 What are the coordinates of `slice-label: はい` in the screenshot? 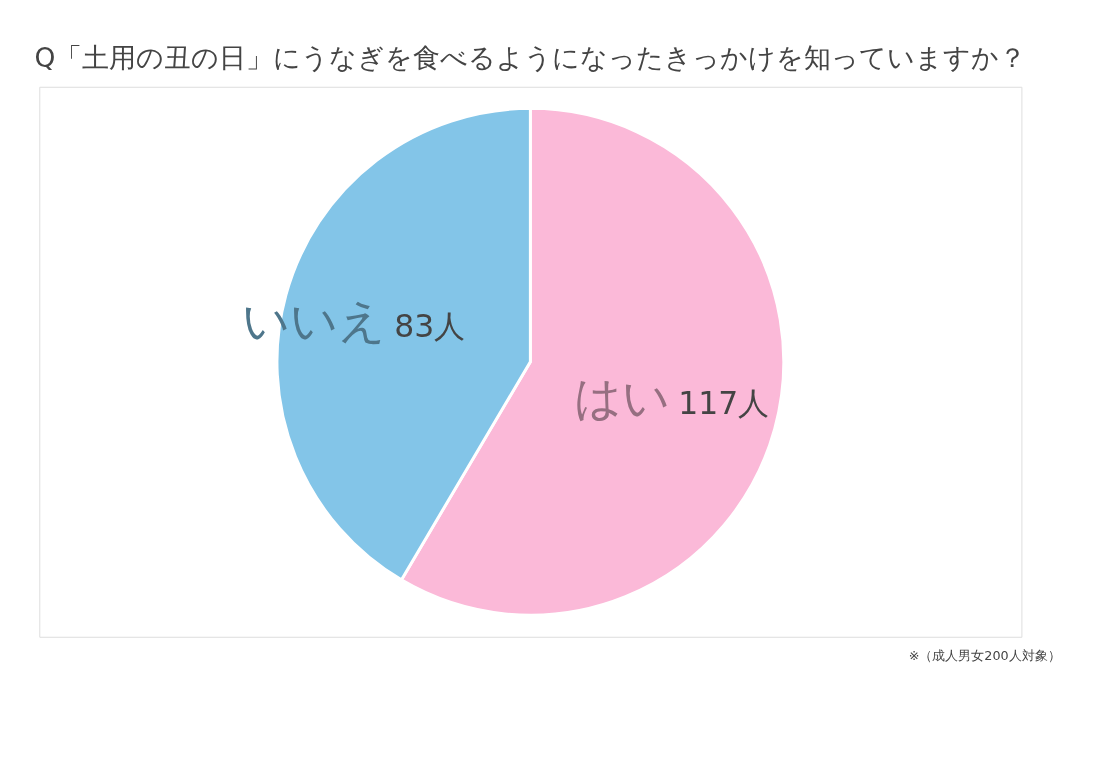 It's located at (622, 398).